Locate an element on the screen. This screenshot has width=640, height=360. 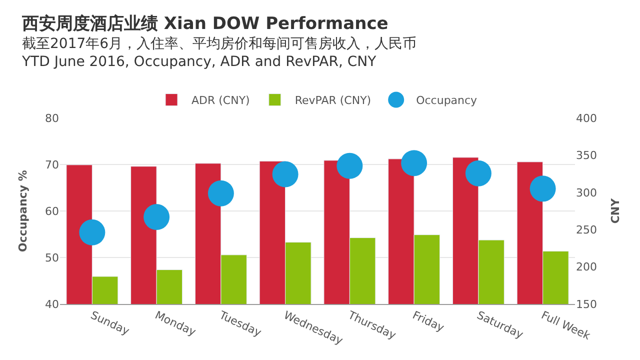
legend-label: Occupancy is located at coordinates (447, 101).